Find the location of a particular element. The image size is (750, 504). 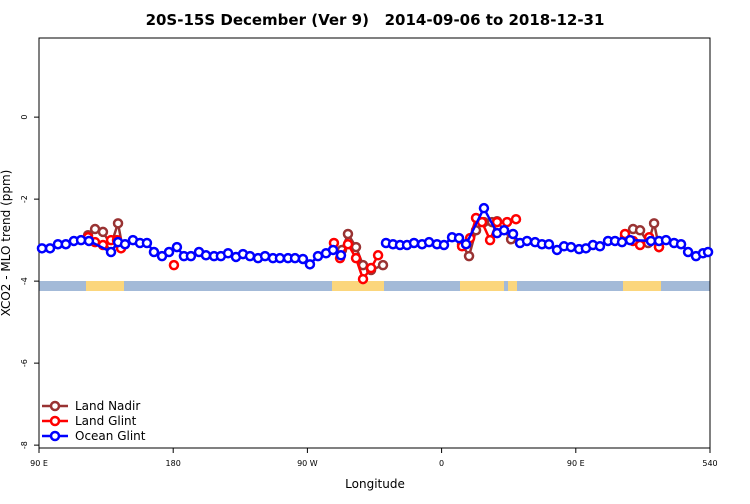

x-tick-label: 540 is located at coordinates (709, 463).